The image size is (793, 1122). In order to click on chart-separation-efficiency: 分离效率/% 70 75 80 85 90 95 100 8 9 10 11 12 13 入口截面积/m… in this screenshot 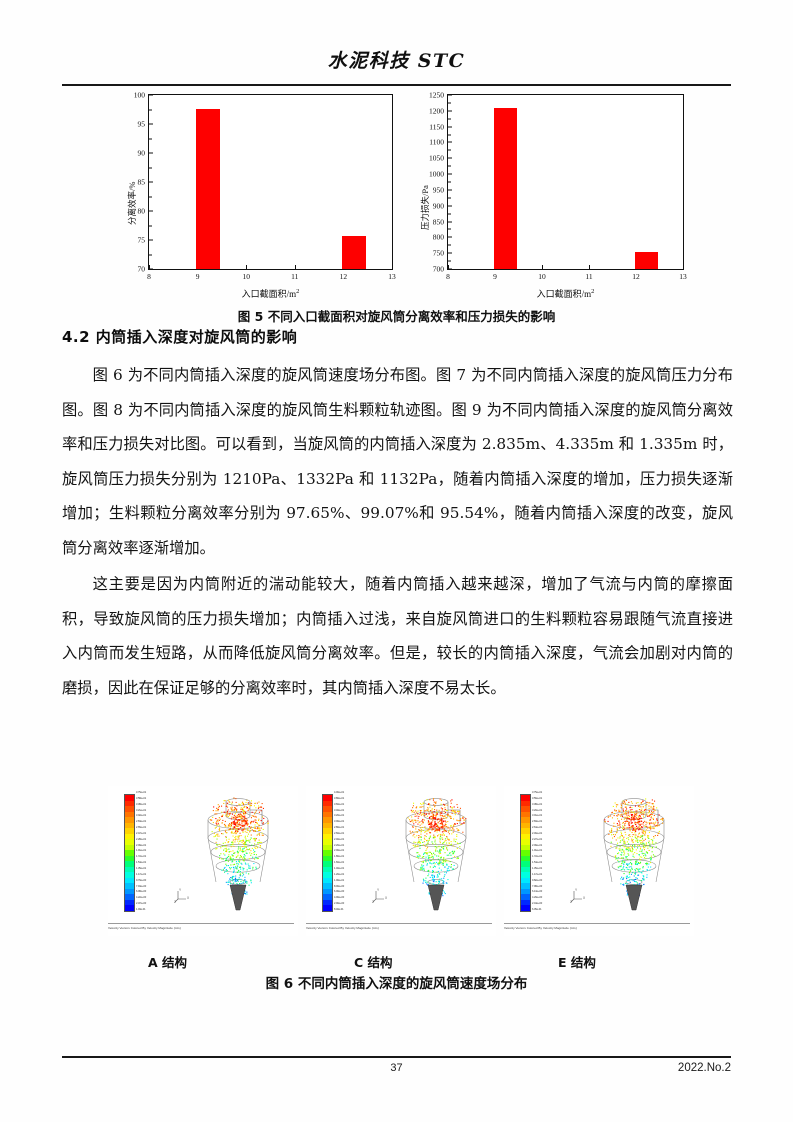, I will do `click(257, 196)`.